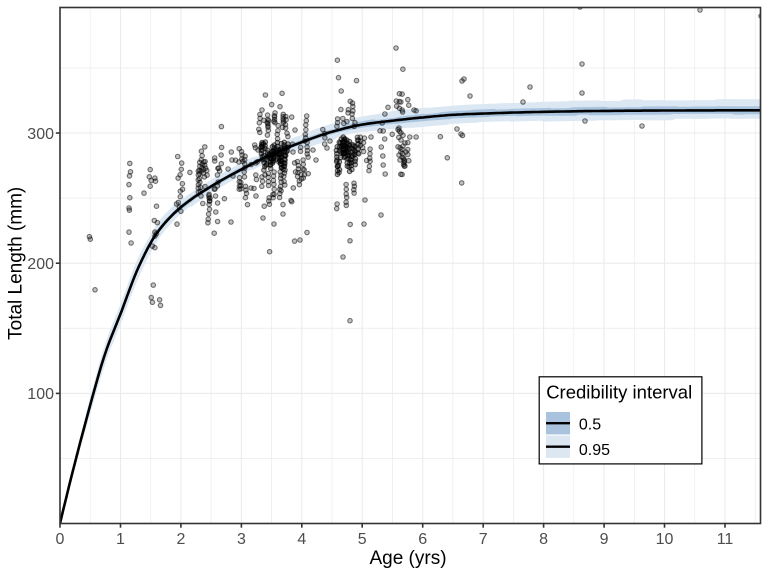 Image resolution: width=768 pixels, height=576 pixels. What do you see at coordinates (362, 539) in the screenshot?
I see `svg-text: 5` at bounding box center [362, 539].